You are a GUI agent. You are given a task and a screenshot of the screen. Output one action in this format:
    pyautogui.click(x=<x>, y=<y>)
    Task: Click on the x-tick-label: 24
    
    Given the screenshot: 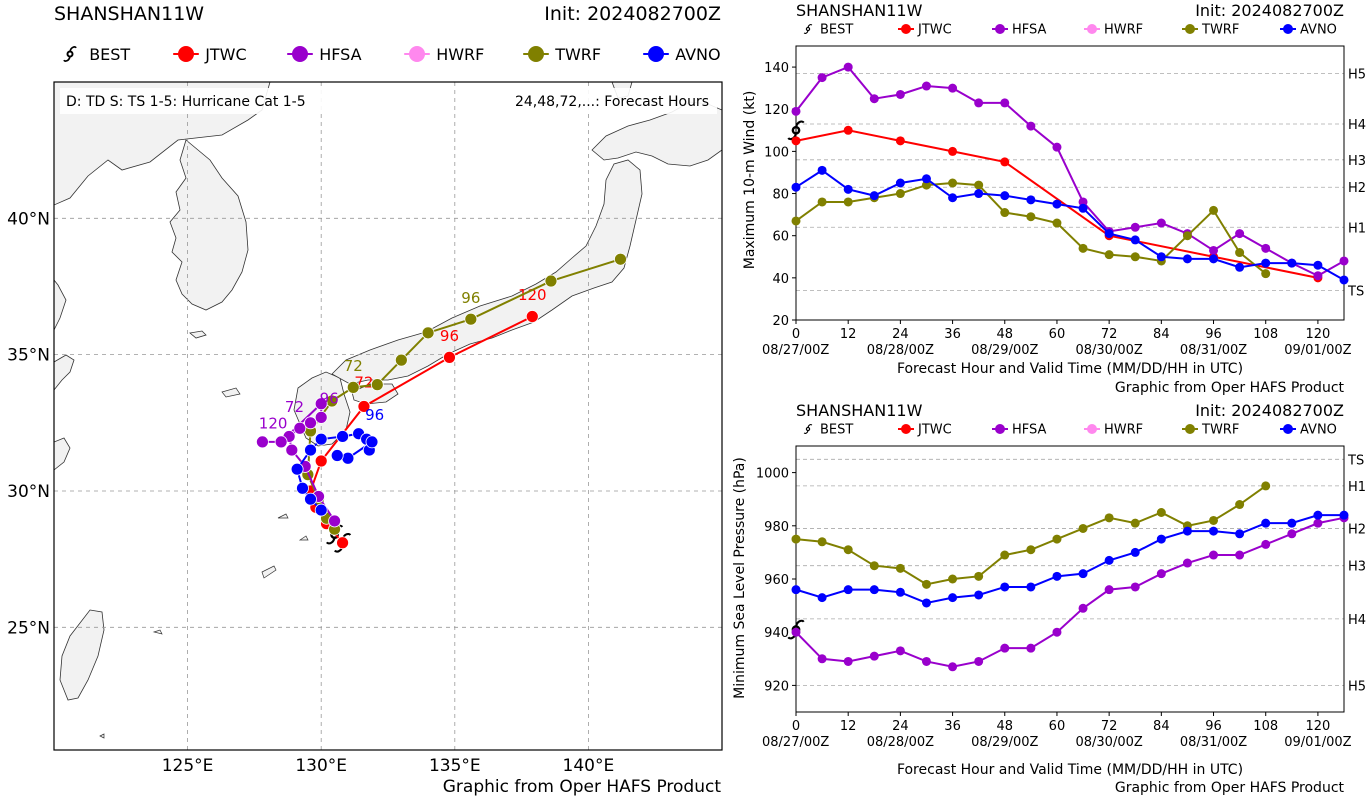 What is the action you would take?
    pyautogui.click(x=900, y=334)
    